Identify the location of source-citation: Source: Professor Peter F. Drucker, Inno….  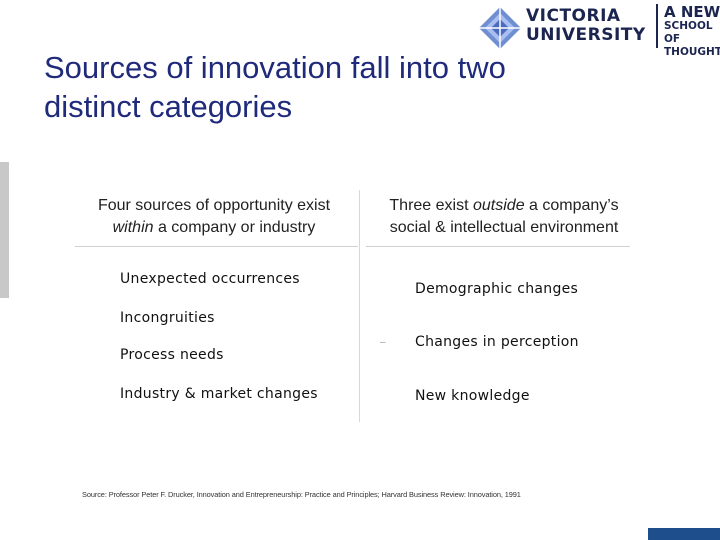
(301, 494).